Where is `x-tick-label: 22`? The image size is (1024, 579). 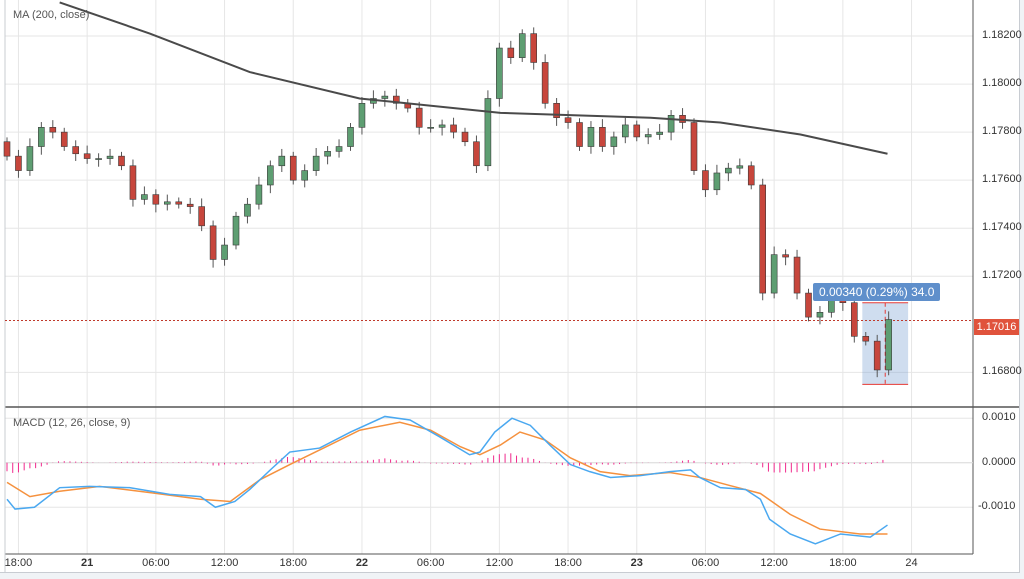
x-tick-label: 22 is located at coordinates (362, 563).